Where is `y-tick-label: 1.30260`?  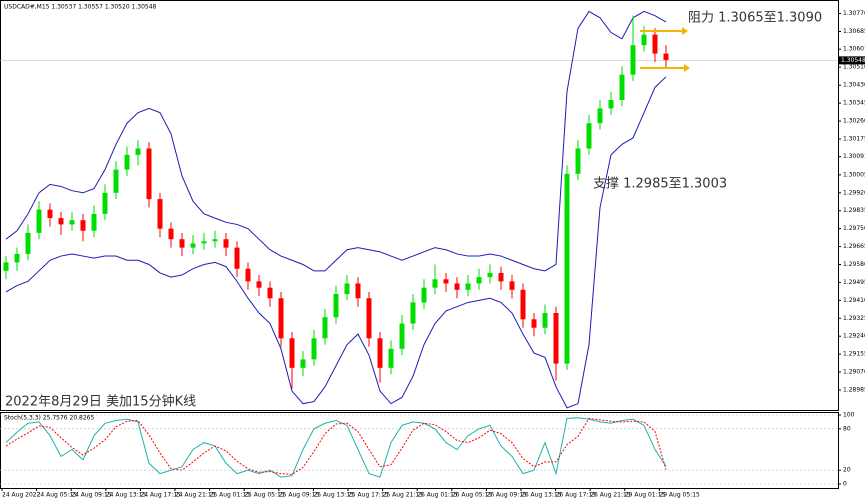
y-tick-label: 1.30260 is located at coordinates (854, 121).